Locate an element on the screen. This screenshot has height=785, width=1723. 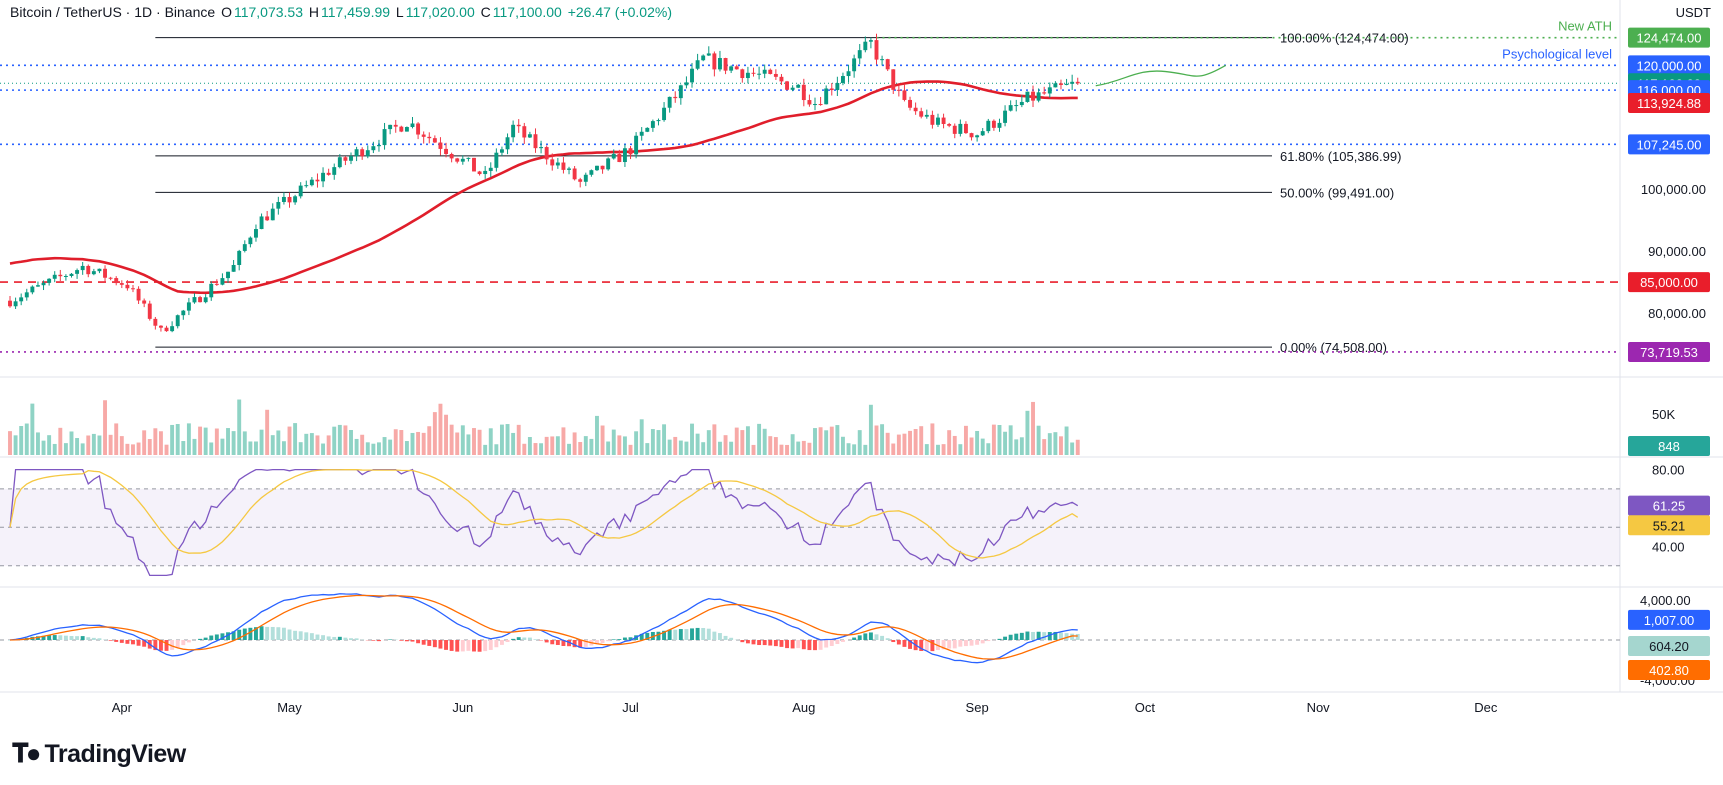
rsi-ma-tag-bg is located at coordinates (1669, 525).